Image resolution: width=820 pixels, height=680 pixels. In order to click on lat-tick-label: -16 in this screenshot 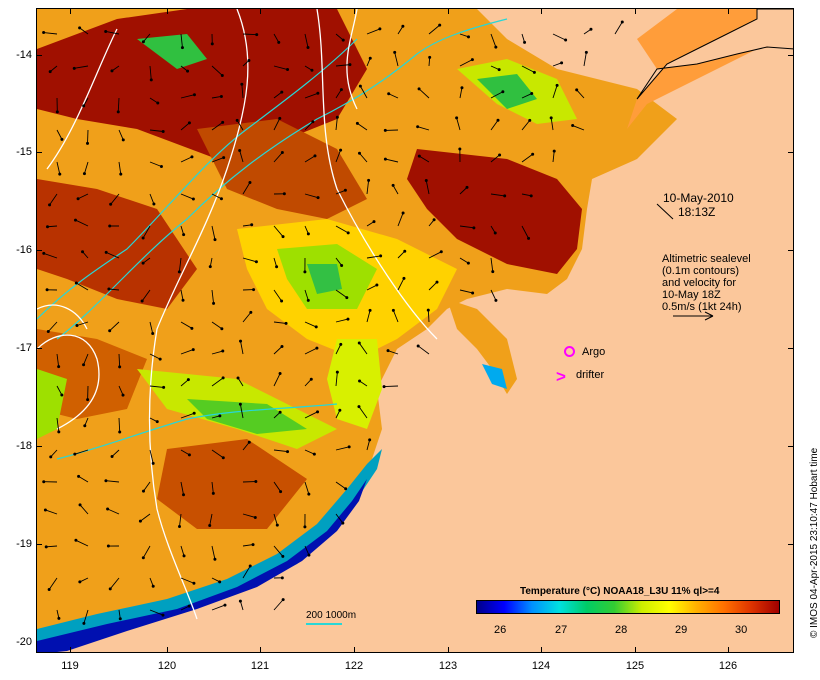, I will do `click(24, 250)`.